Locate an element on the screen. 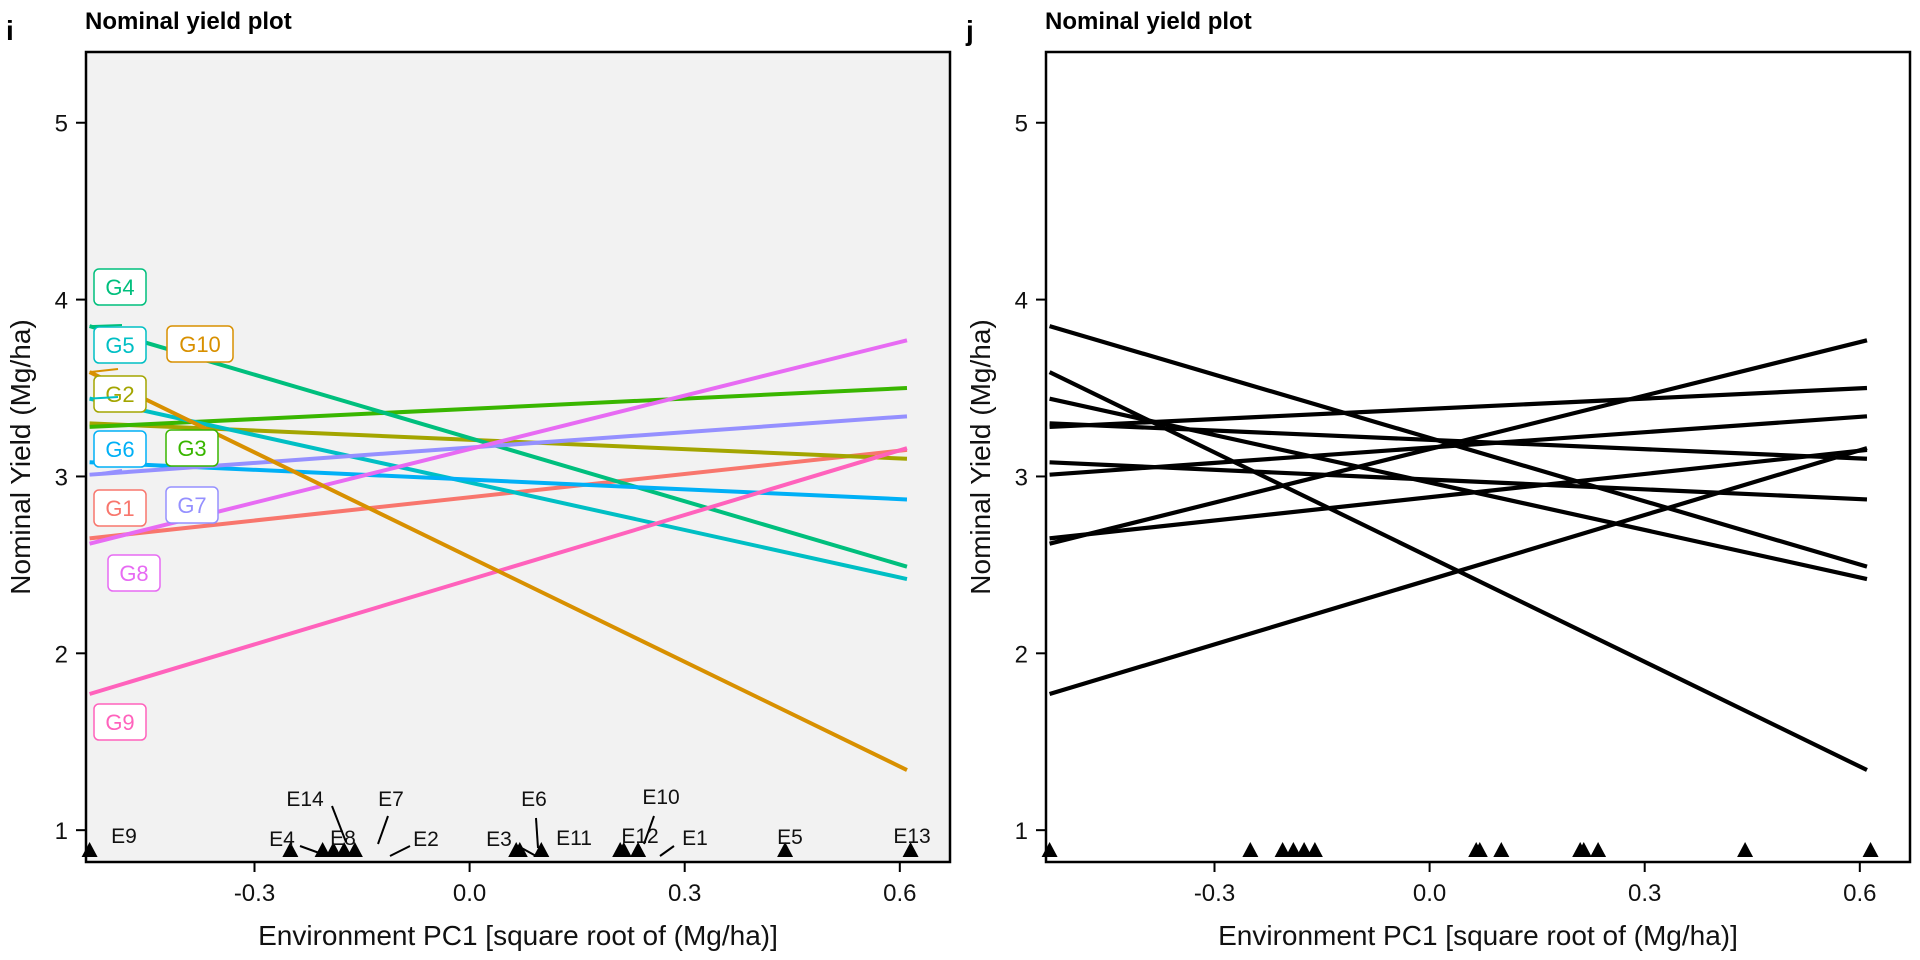 This screenshot has height=960, width=1920. y-tick-label-j: 1 is located at coordinates (1021, 831).